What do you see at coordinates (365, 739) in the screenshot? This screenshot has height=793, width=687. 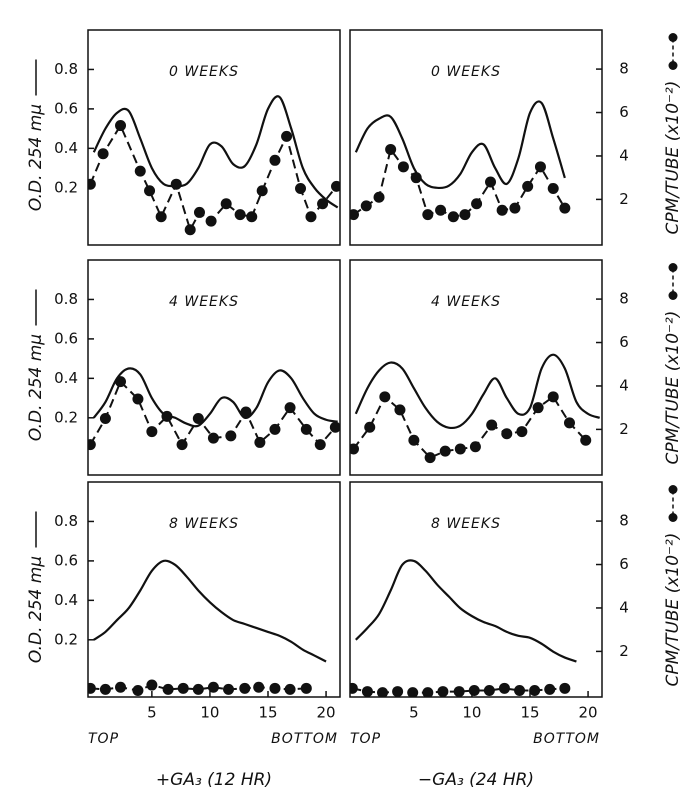 I see `x-start-label: TOP` at bounding box center [365, 739].